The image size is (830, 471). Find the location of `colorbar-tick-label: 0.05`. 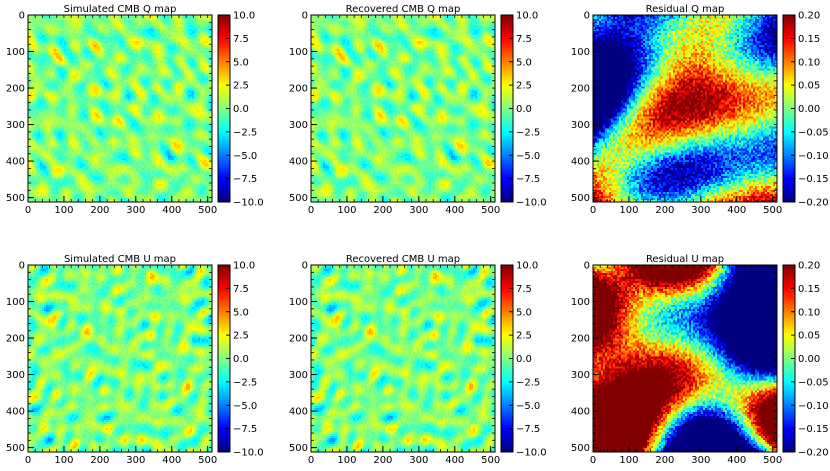

colorbar-tick-label: 0.05 is located at coordinates (809, 336).